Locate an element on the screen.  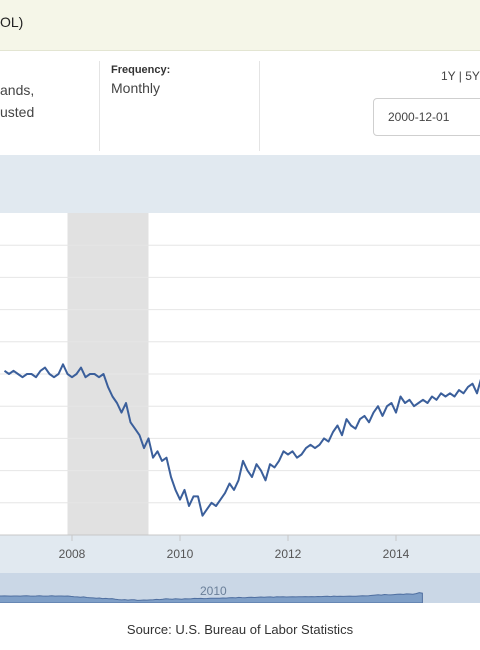
series-title: OL) is located at coordinates (12, 22).